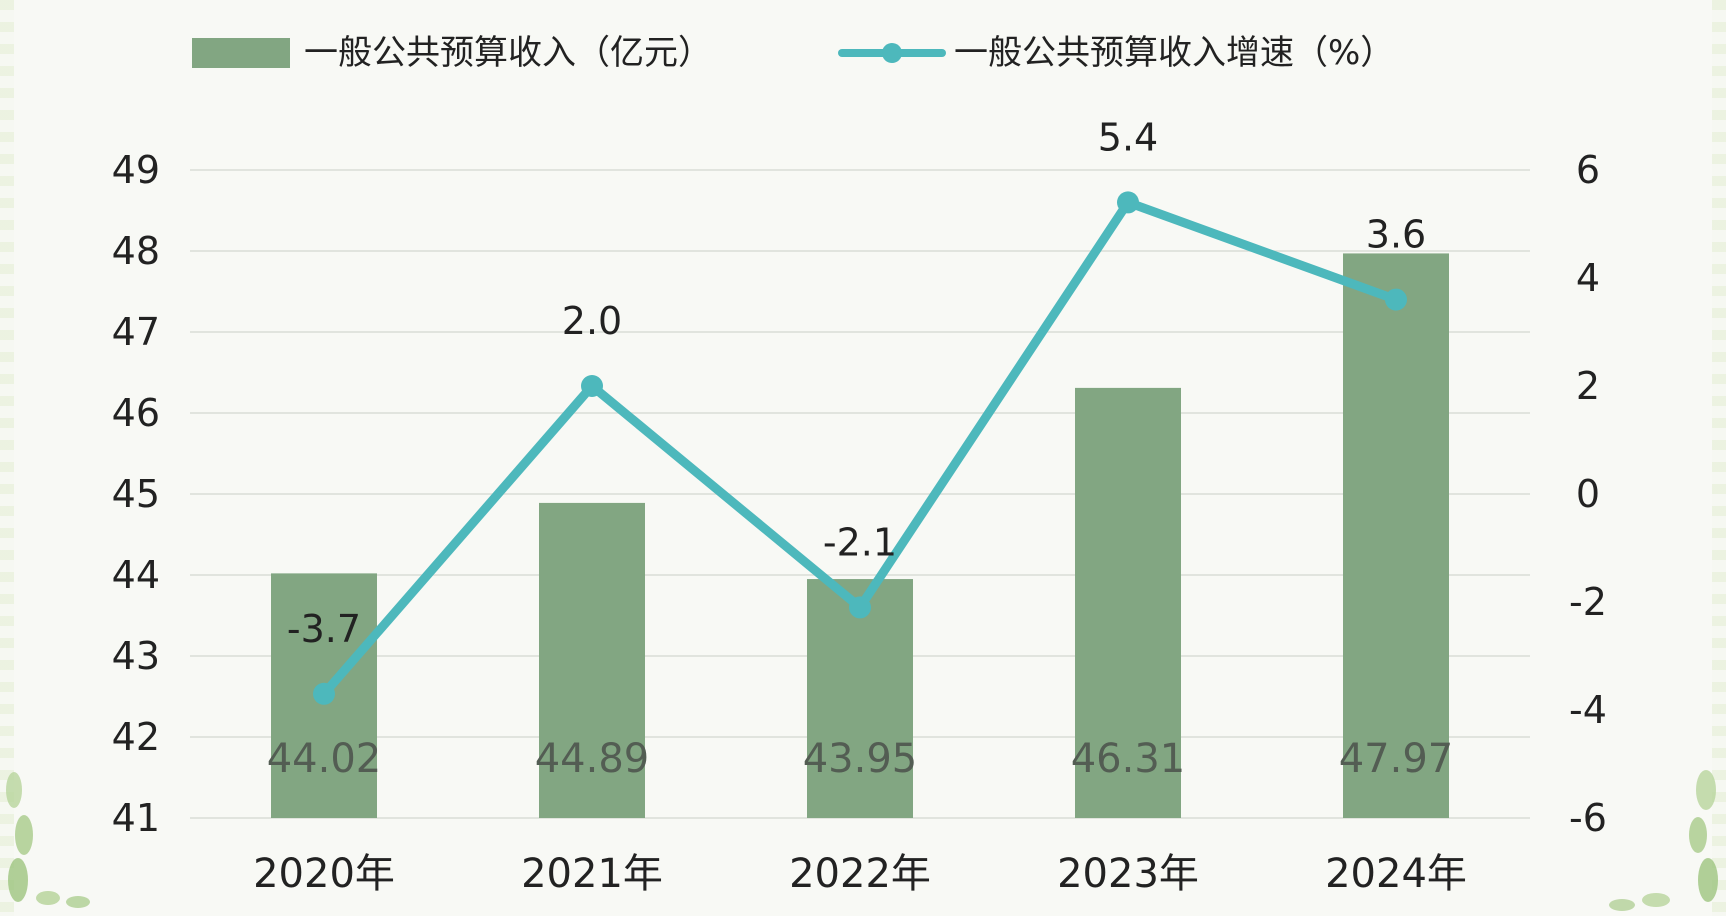  I want to click on growth-rate-label: 2.0, so click(592, 321).